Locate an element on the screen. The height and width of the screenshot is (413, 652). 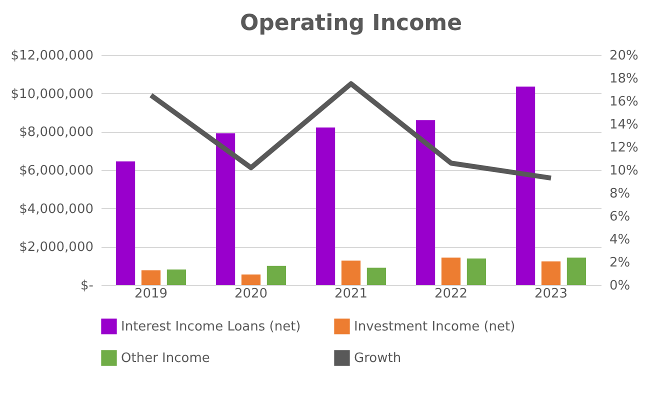
x-tick-label: 2019 is located at coordinates (151, 294).